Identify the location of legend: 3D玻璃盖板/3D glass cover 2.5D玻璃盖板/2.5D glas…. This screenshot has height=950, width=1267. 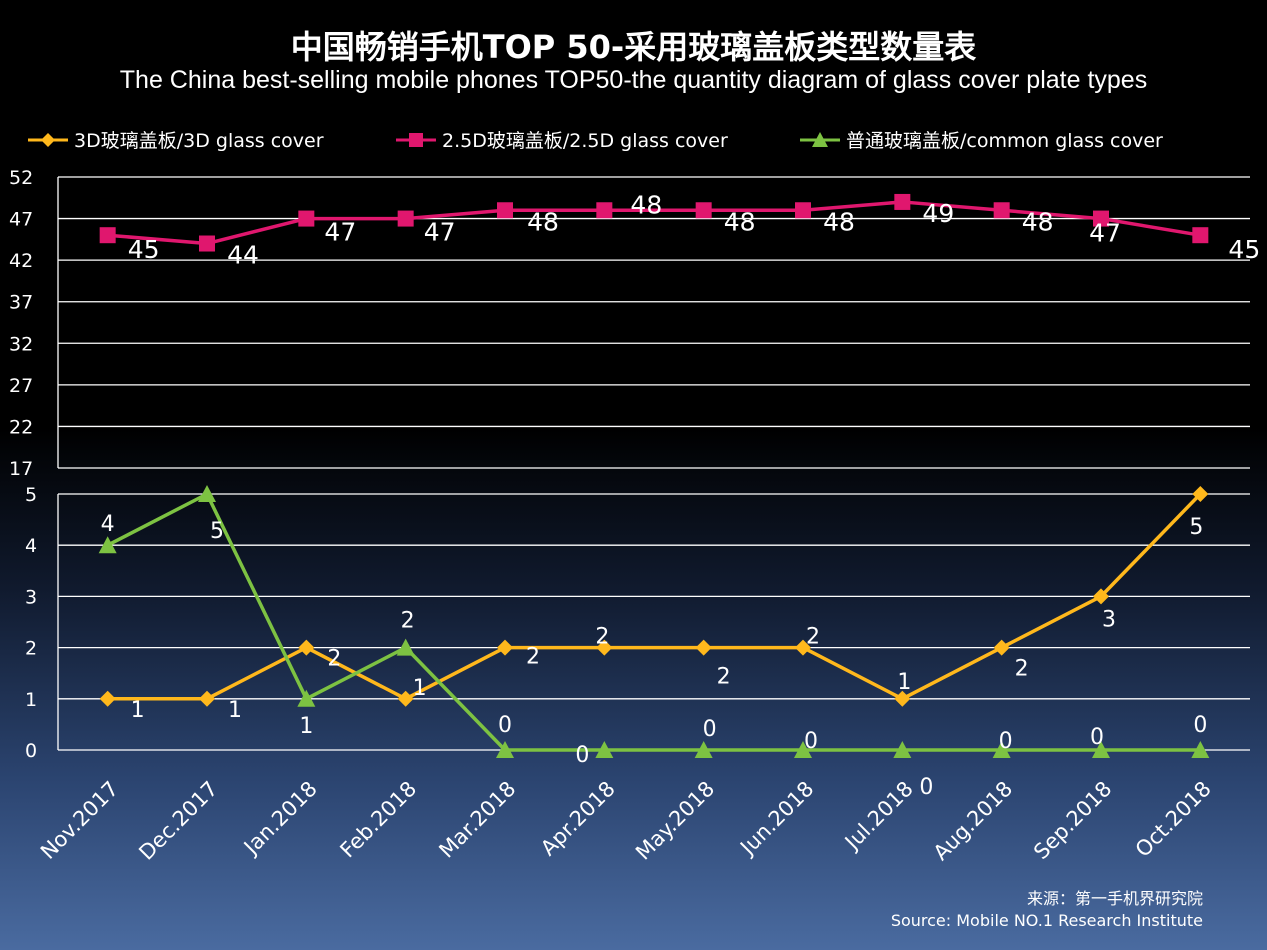
(643, 141).